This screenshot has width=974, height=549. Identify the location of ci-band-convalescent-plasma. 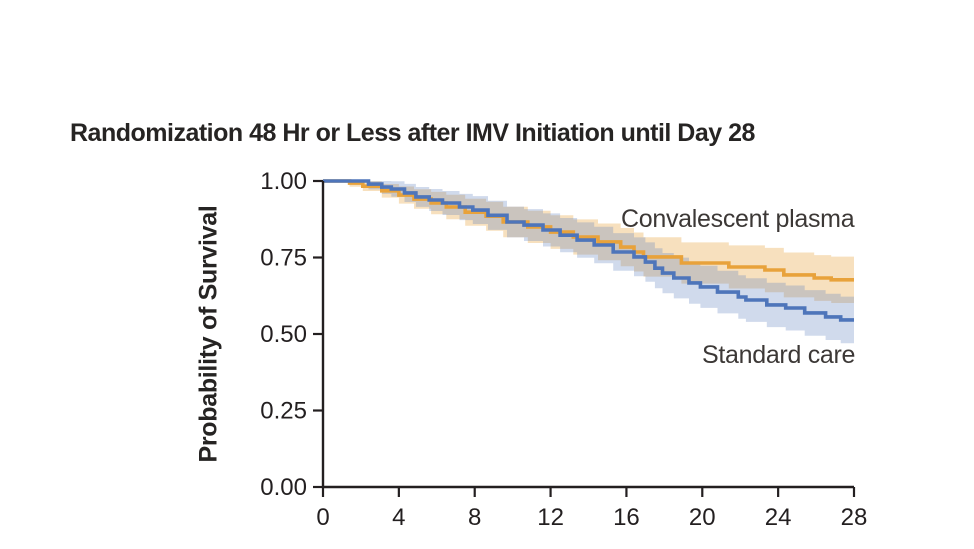
(588, 242).